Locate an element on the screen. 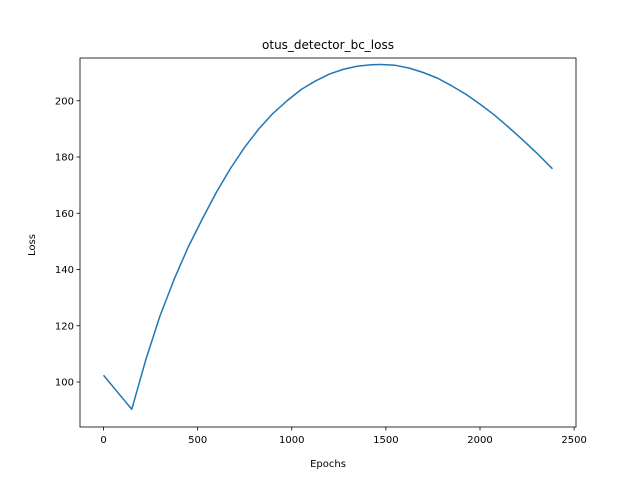 Image resolution: width=640 pixels, height=480 pixels. y-tick-label: 160 is located at coordinates (64, 214).